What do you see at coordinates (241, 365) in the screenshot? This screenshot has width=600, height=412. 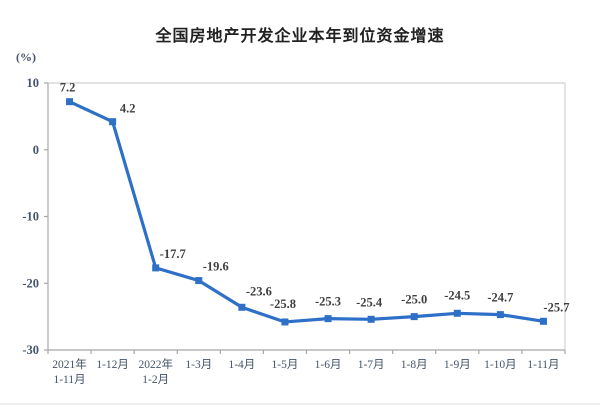 I see `x-tick-label: 1-4月` at bounding box center [241, 365].